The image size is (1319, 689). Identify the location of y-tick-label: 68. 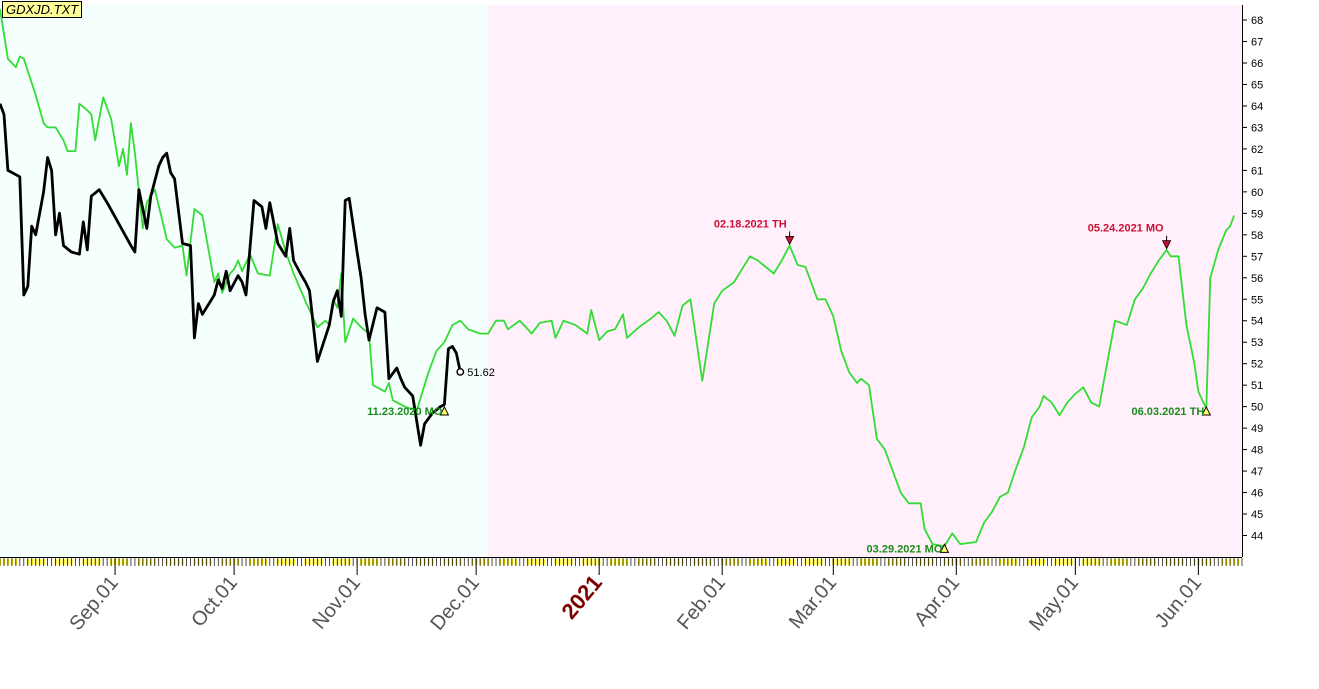
(1257, 21).